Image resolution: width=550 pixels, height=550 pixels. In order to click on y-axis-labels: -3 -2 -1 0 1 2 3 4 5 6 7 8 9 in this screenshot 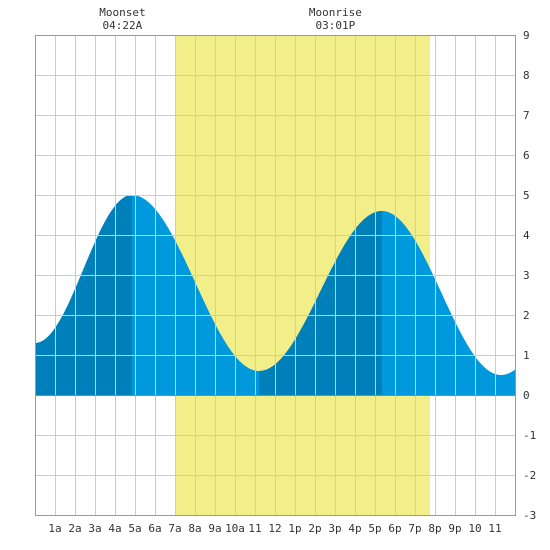, I will do `click(529, 275)`.